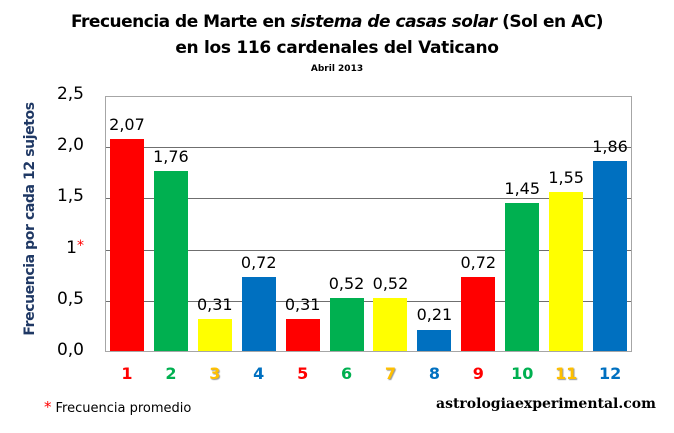  I want to click on x-tick-label: 6, so click(347, 373).